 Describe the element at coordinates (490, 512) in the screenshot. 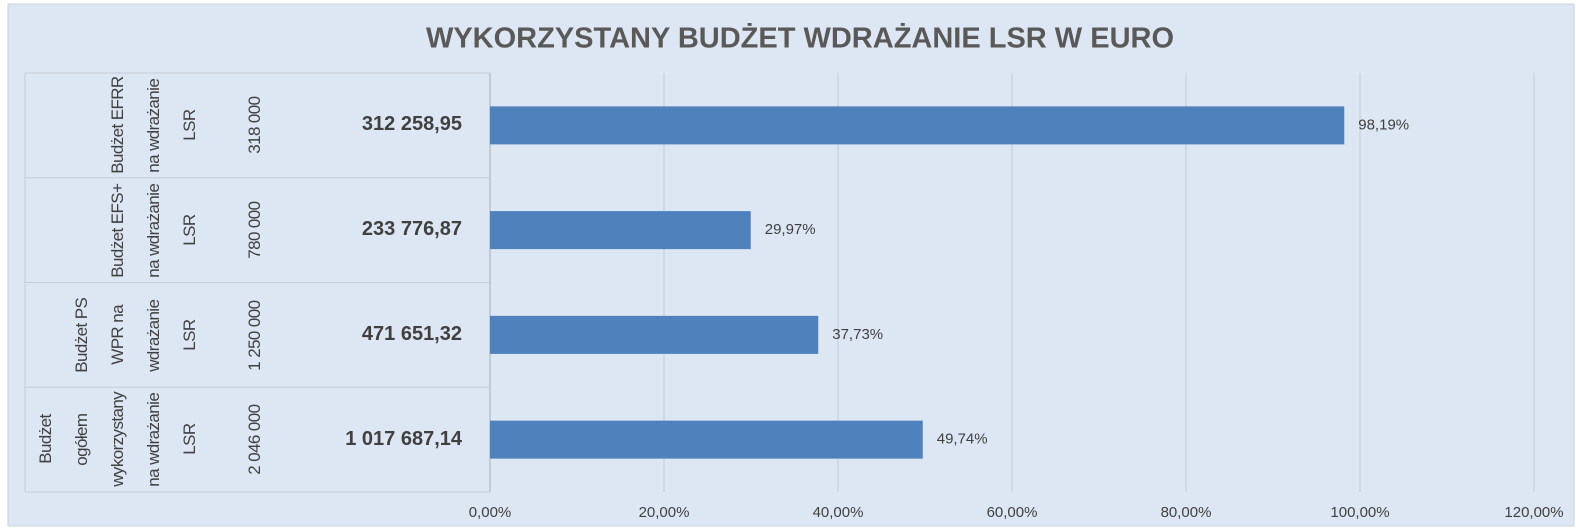

I see `x-tick-label: 0,00%` at that location.